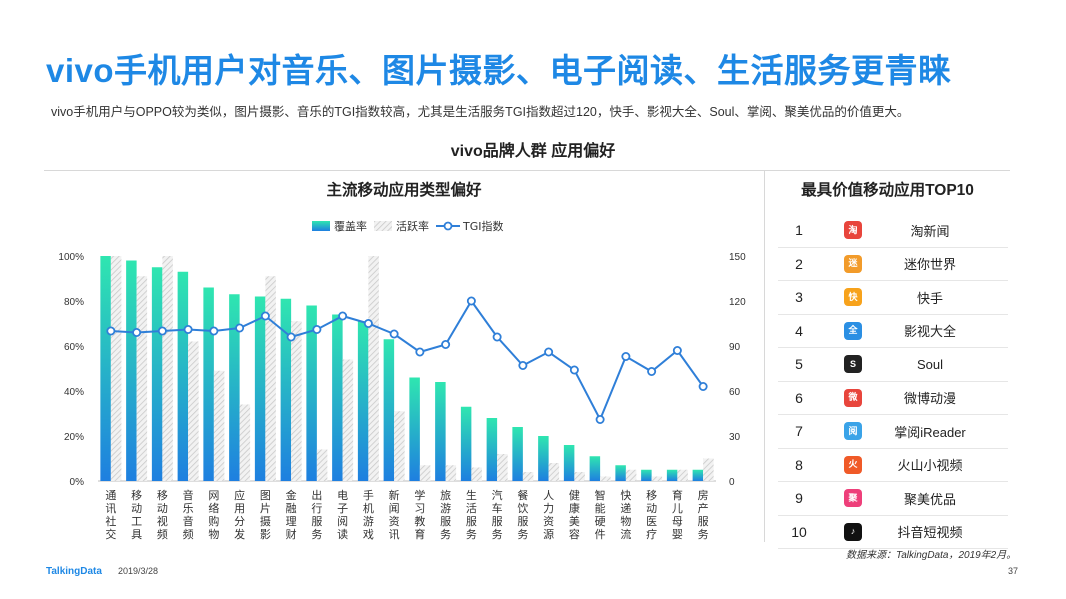 This screenshot has height=599, width=1066. I want to click on top10-item: 1 淘 淘新闻, so click(893, 231).